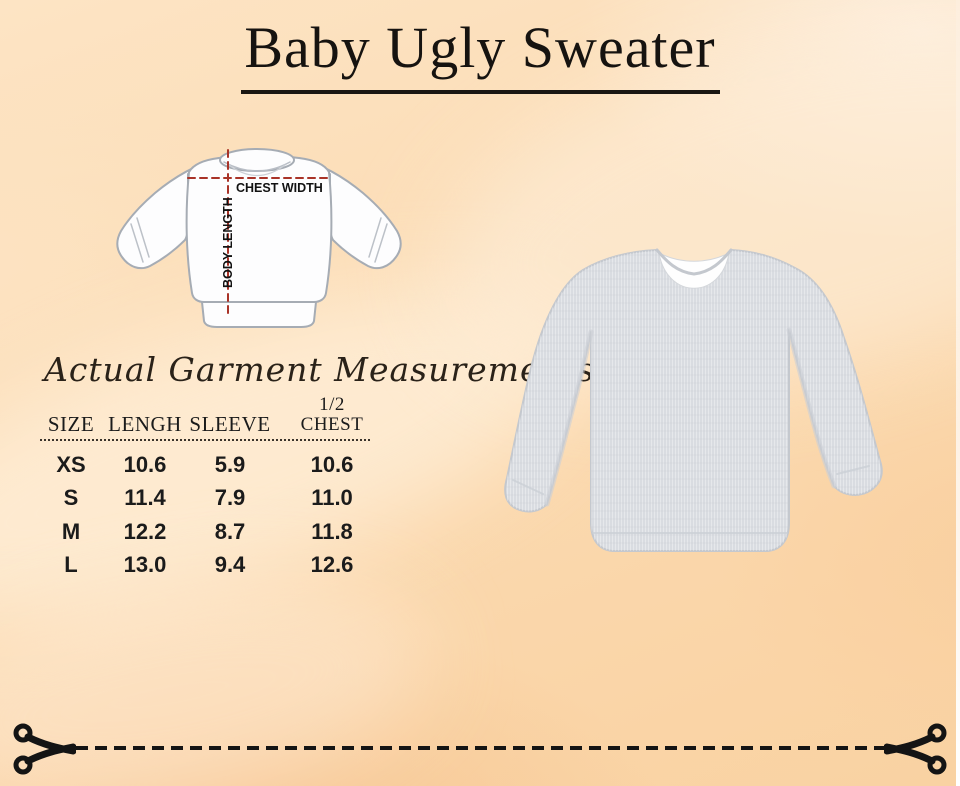 The height and width of the screenshot is (786, 960). I want to click on cell-size: M, so click(71, 531).